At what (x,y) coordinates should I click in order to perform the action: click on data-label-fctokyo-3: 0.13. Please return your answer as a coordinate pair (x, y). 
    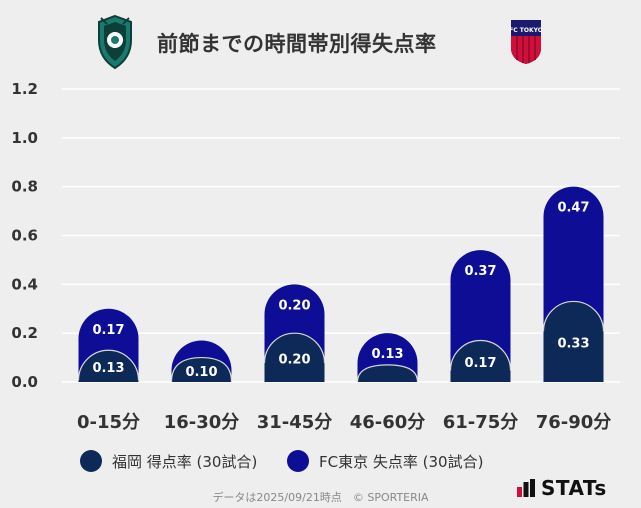
    Looking at the image, I should click on (387, 354).